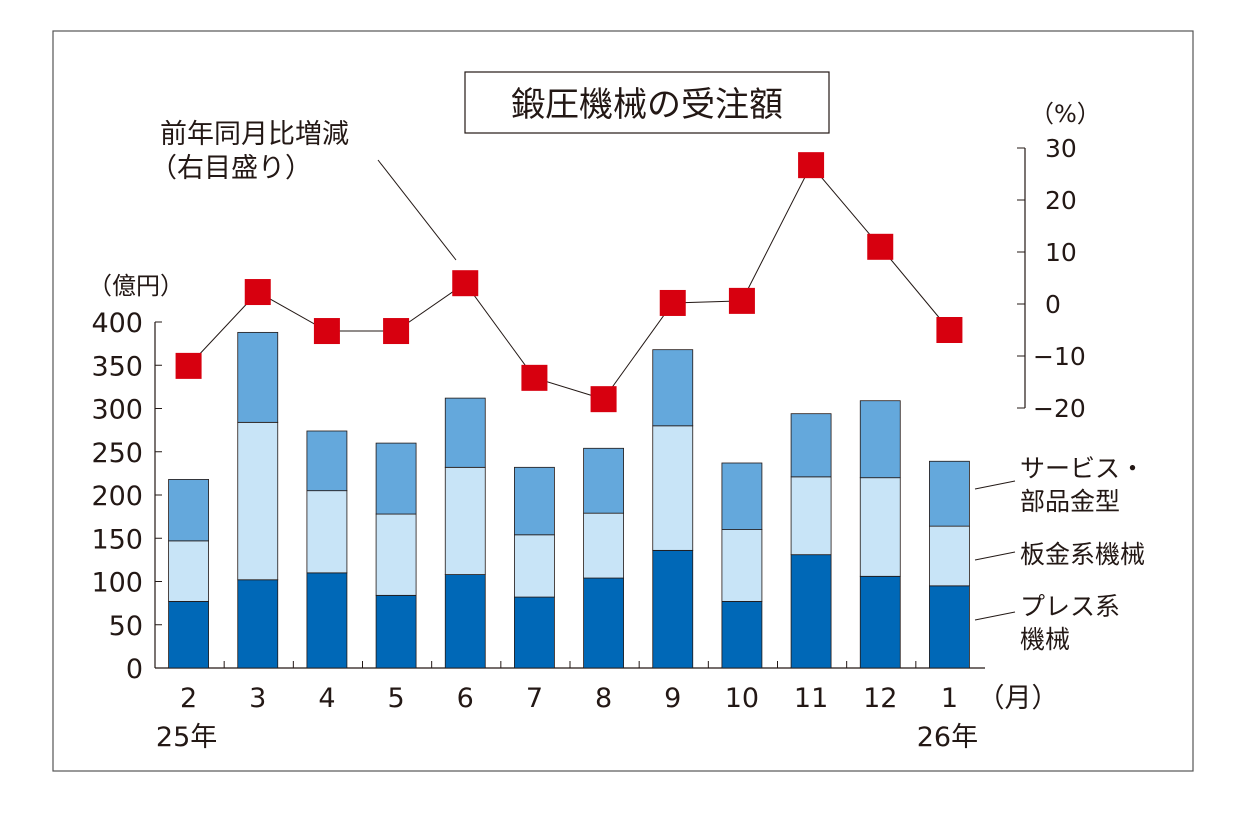 The image size is (1241, 817). Describe the element at coordinates (1082, 554) in the screenshot. I see `series-label: 板金系機械` at that location.